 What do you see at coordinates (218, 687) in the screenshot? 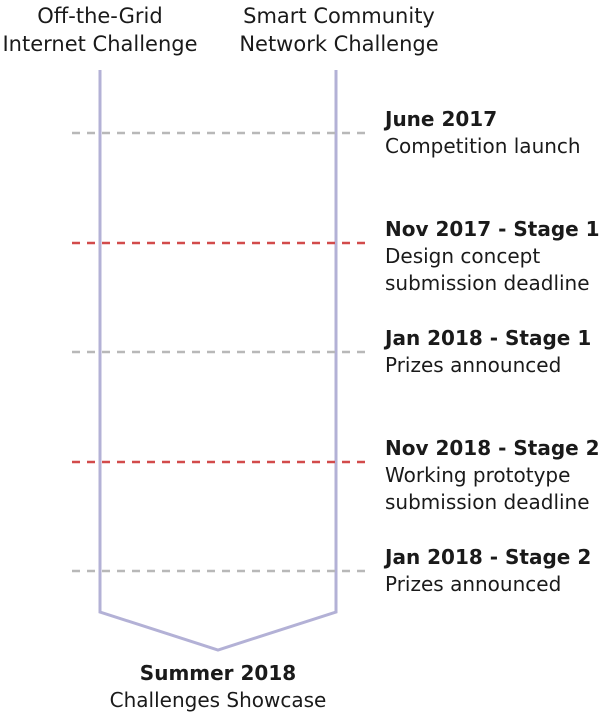
I see `finale: Summer 2018 Challenges Showcase` at bounding box center [218, 687].